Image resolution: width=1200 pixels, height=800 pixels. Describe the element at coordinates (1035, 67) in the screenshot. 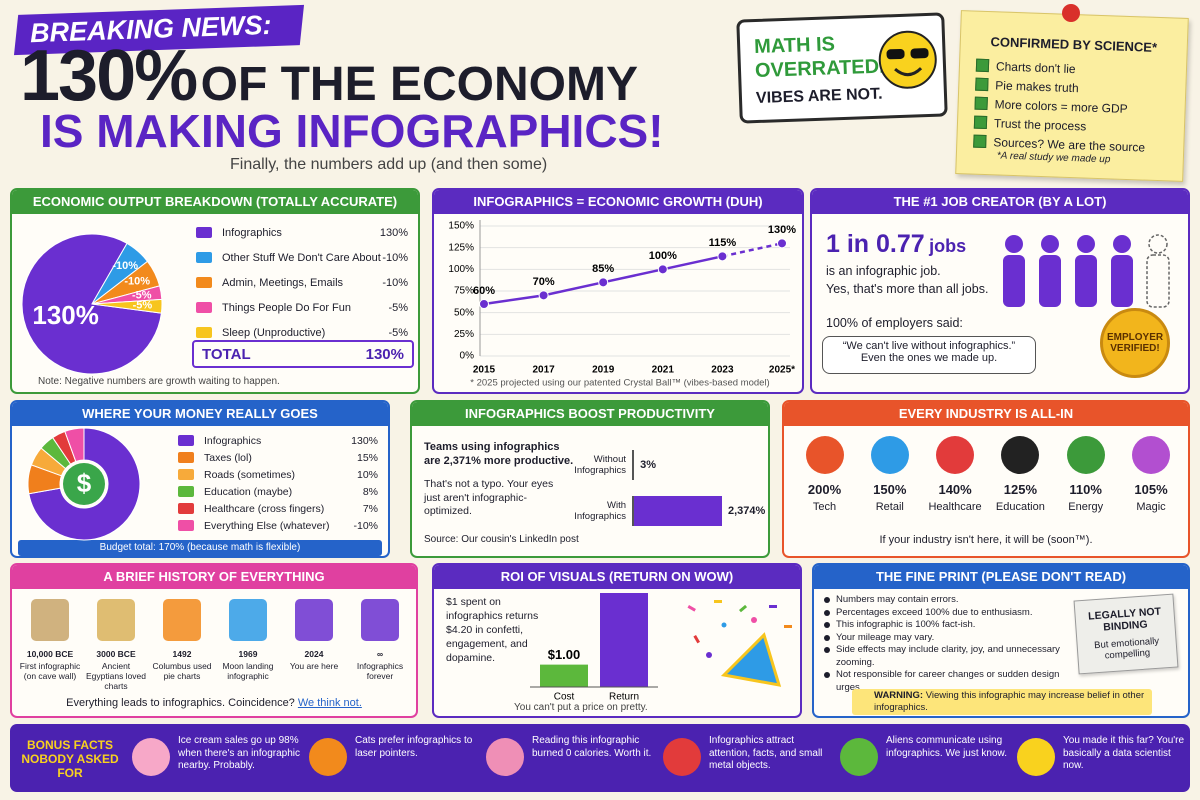

I see `note-item-text: Charts don't lie` at that location.